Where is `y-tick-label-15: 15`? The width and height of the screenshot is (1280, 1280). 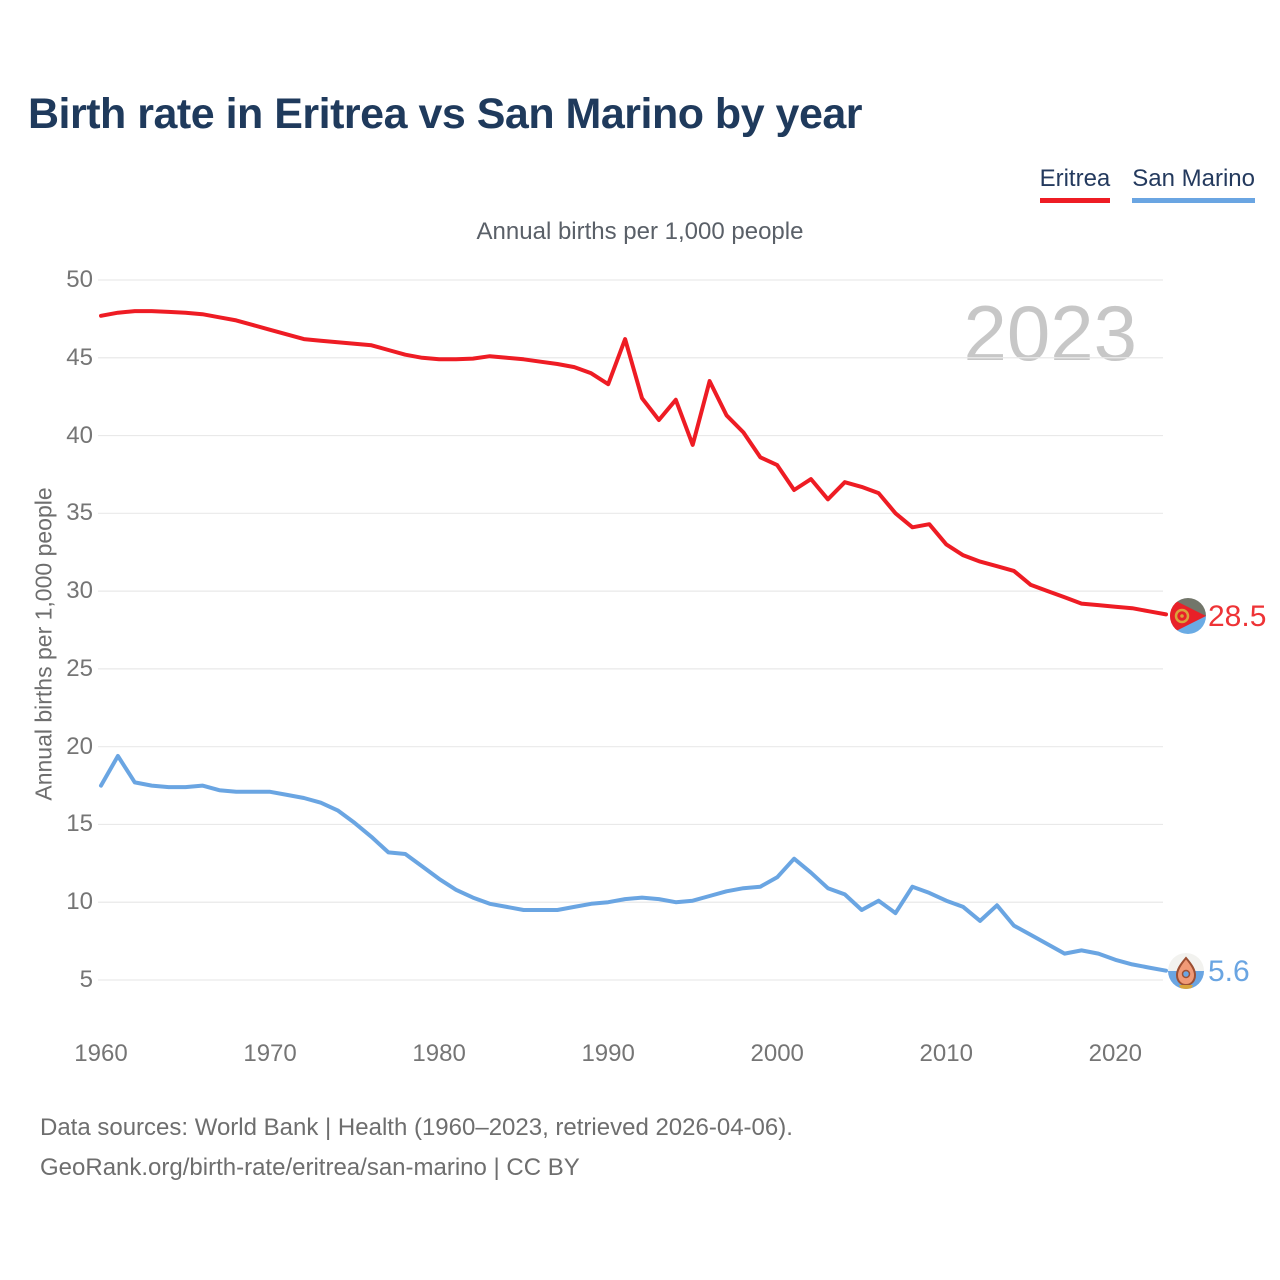 y-tick-label-15: 15 is located at coordinates (79, 824).